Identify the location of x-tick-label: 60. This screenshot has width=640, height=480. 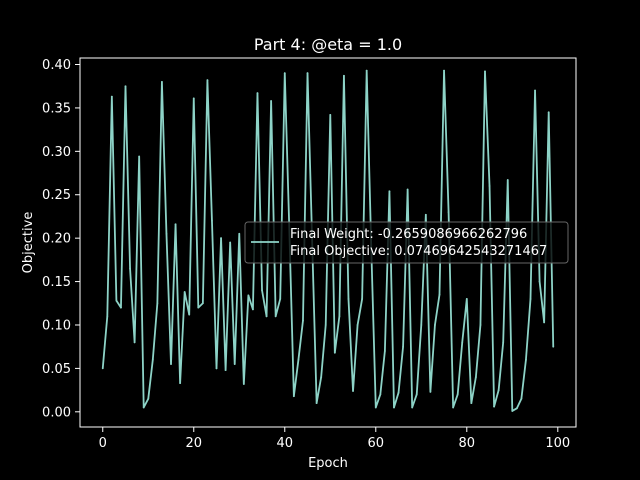
(376, 443).